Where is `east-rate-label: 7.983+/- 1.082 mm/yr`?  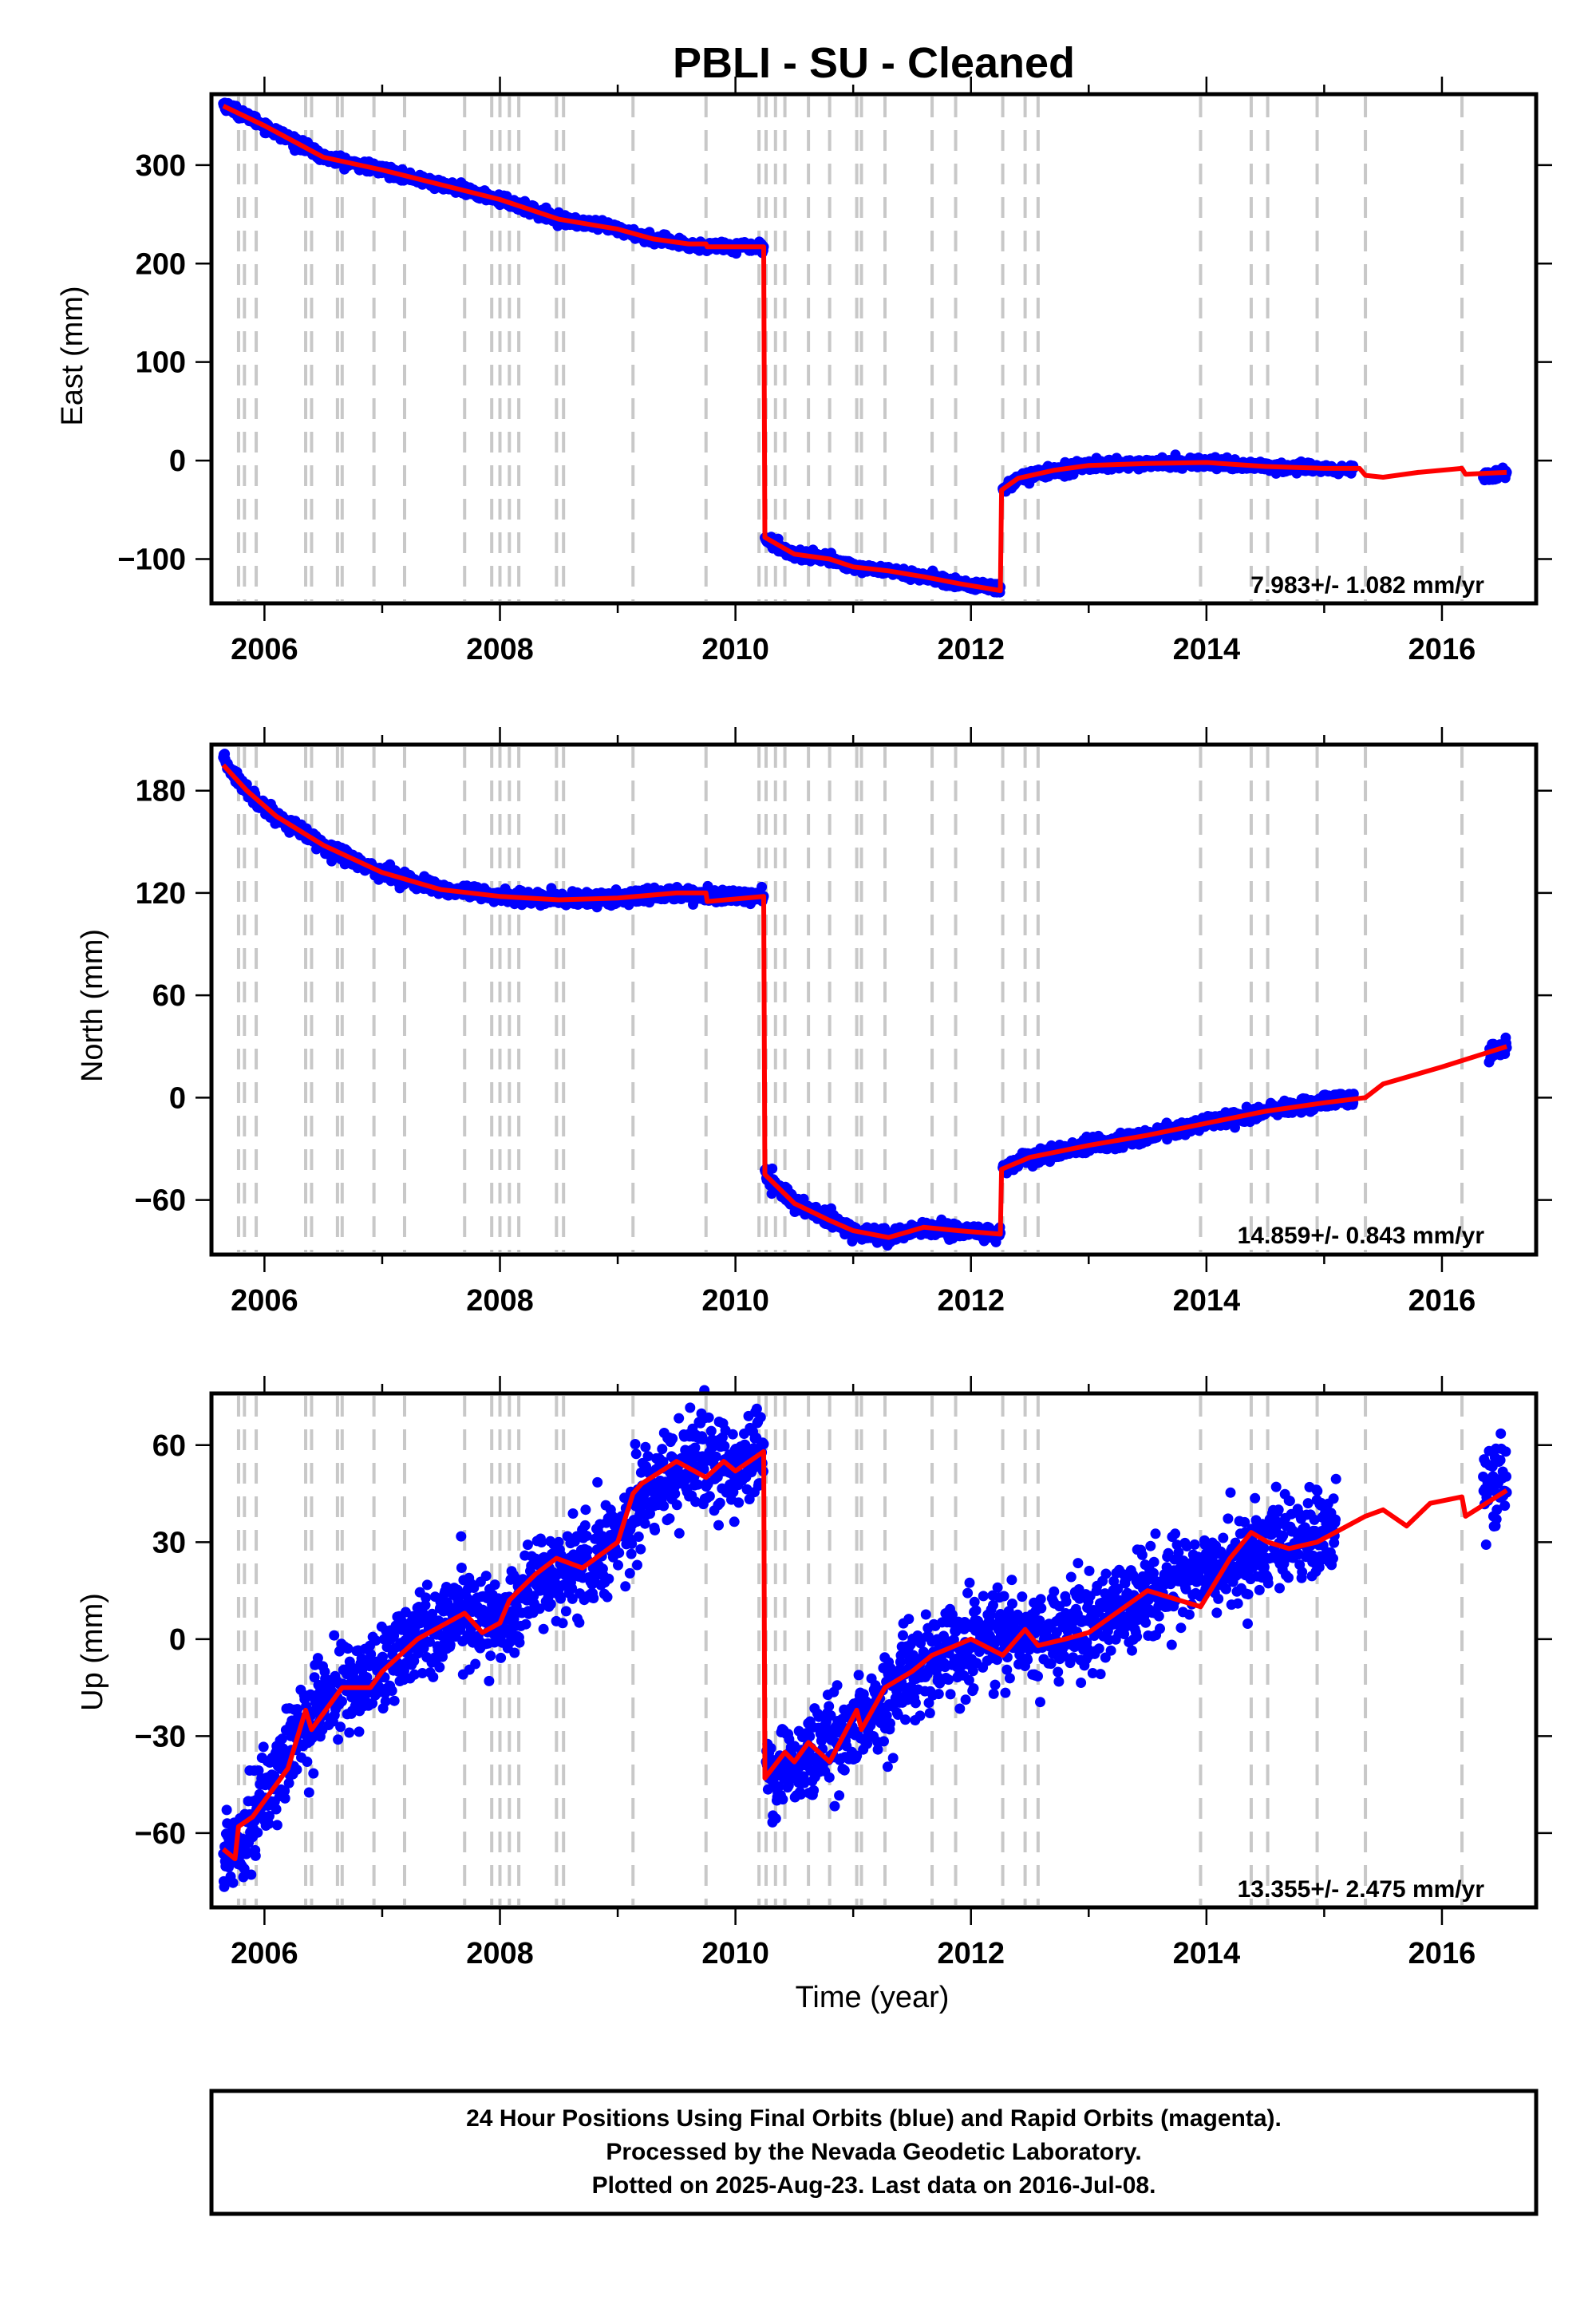 east-rate-label: 7.983+/- 1.082 mm/yr is located at coordinates (1367, 585).